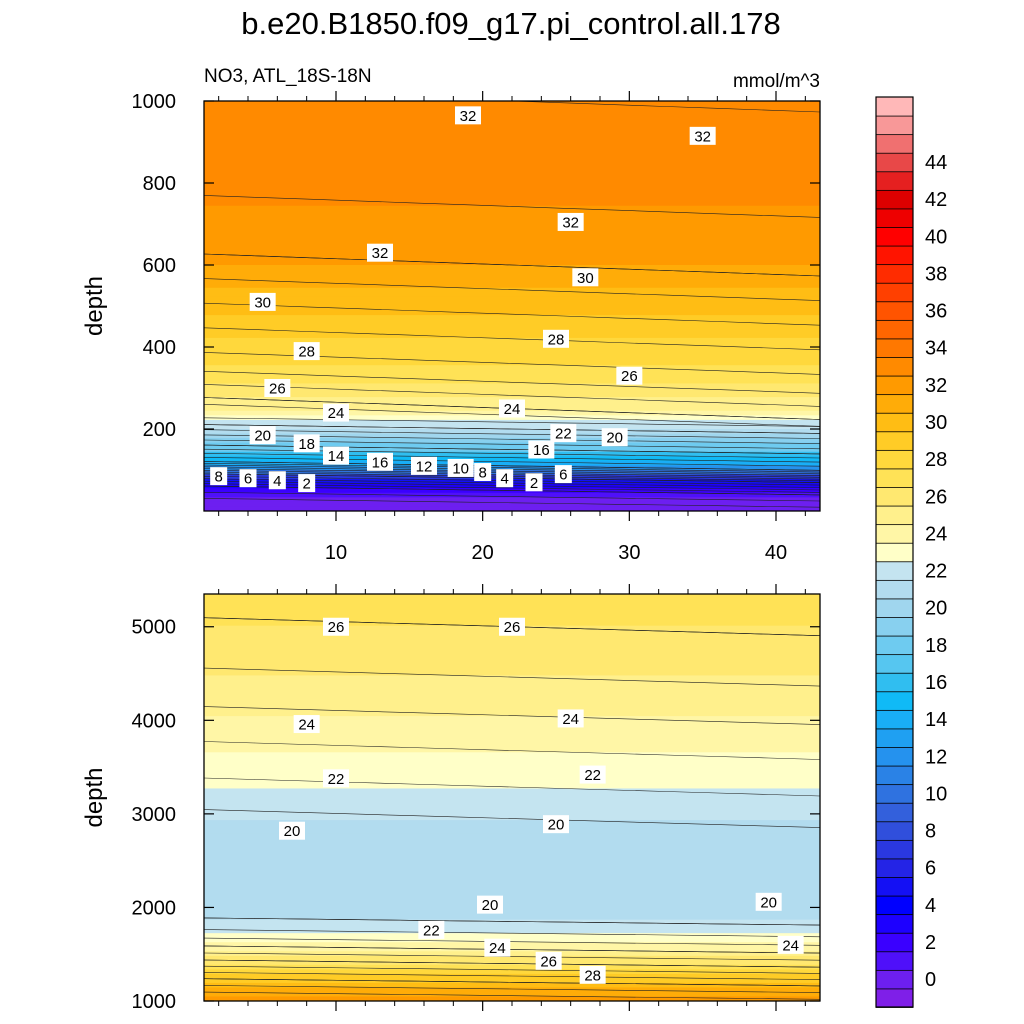 The image size is (1024, 1024). I want to click on colorbar-tick-label: 22, so click(936, 572).